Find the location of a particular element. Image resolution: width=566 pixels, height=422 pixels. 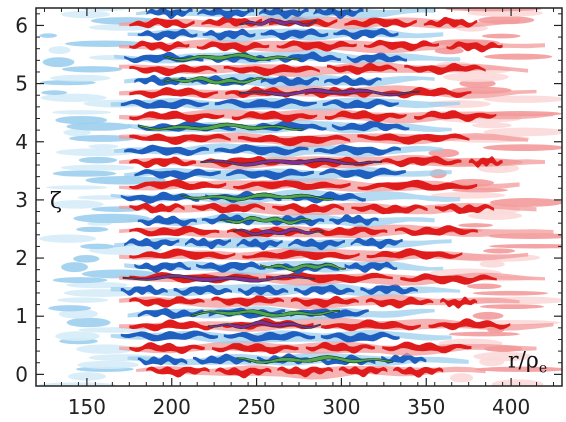

x-tick-label-200: 200 is located at coordinates (172, 407).